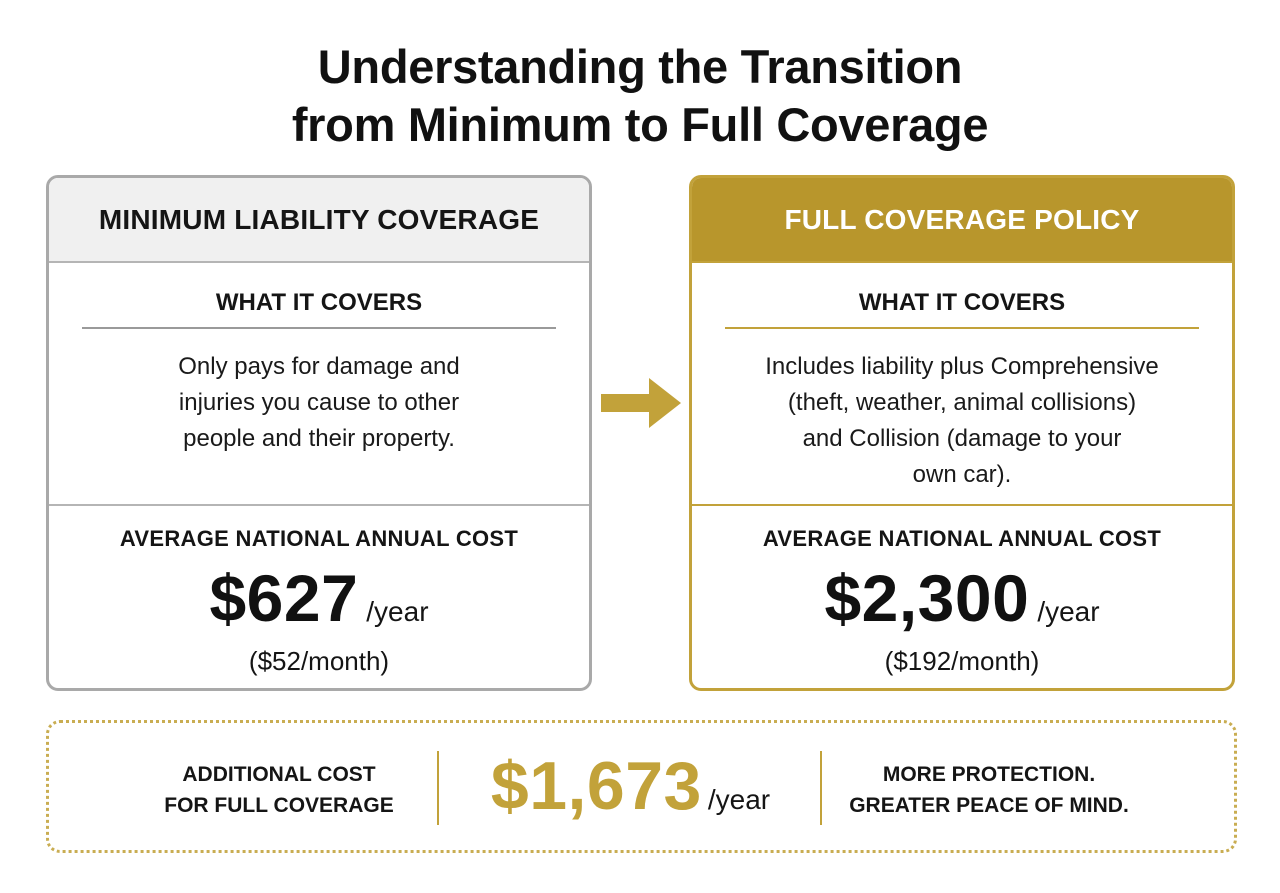 This screenshot has width=1280, height=893. I want to click on banner-tagline: MORE PROTECTION. GREATER PEACE OF MIND., so click(989, 790).